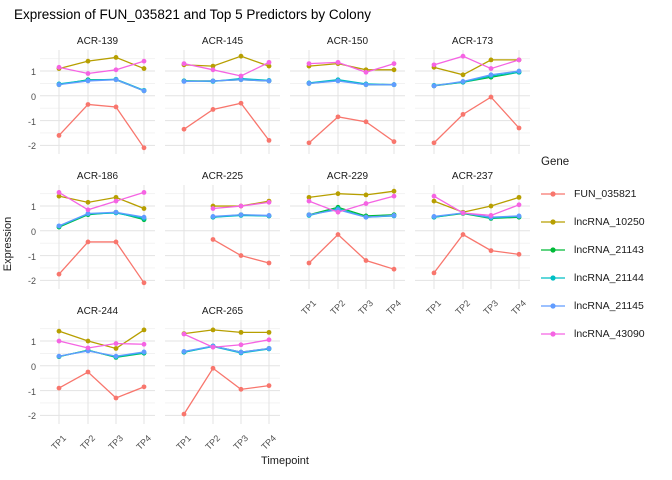  What do you see at coordinates (222, 41) in the screenshot?
I see `facet-strip-label: ACR-145` at bounding box center [222, 41].